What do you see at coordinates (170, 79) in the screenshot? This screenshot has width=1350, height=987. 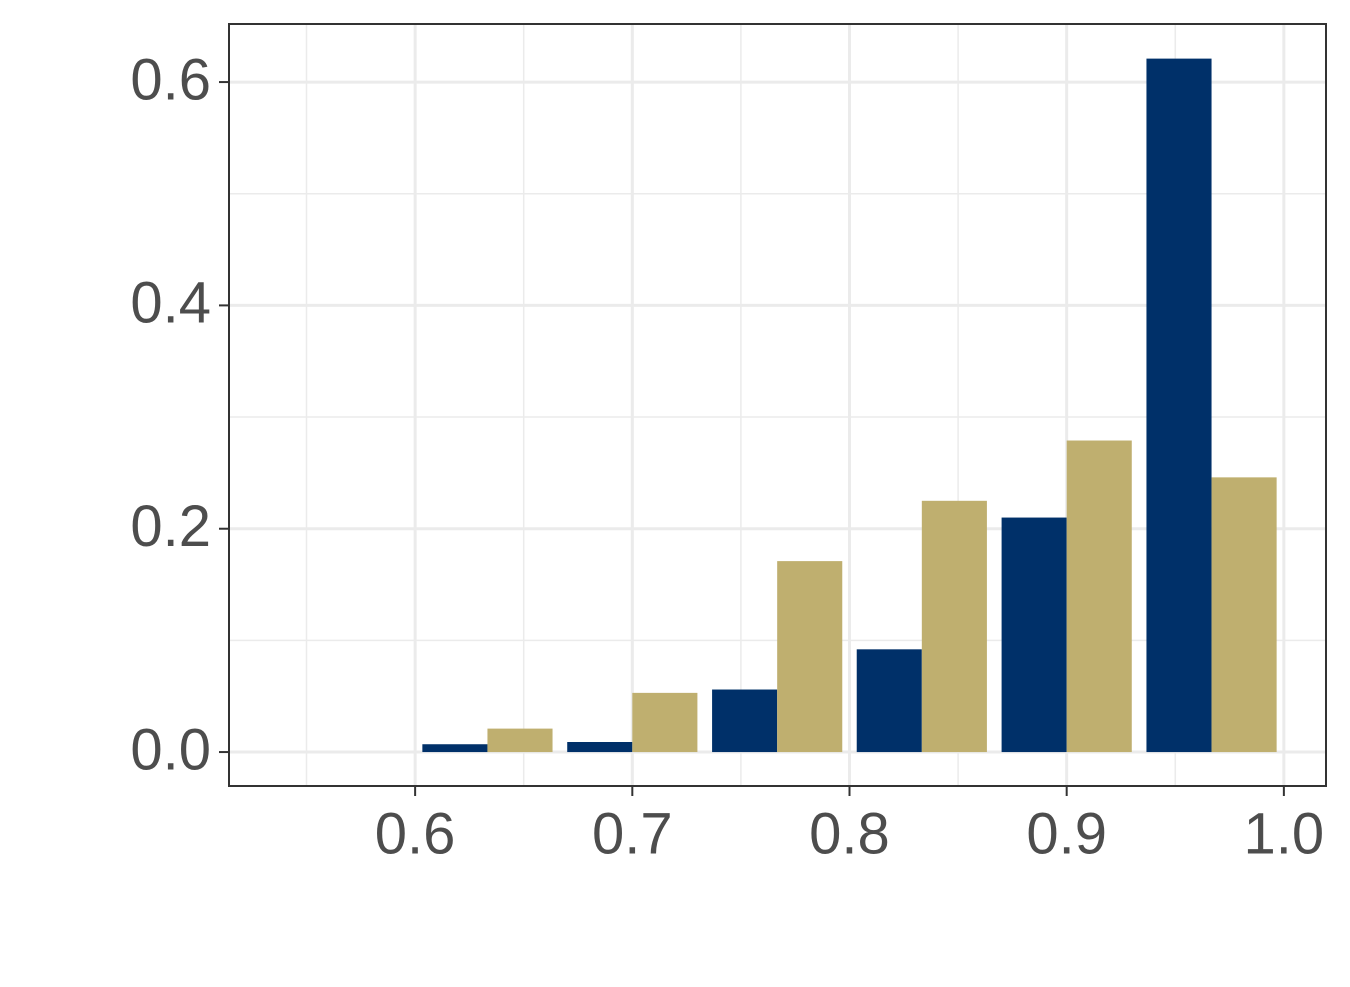 I see `y-tick-label: 0.6` at bounding box center [170, 79].